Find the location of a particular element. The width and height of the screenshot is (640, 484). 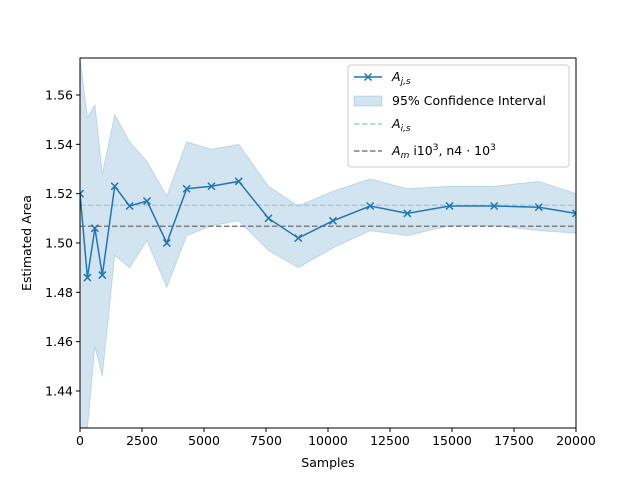

legend-entry-a-m: Am i103, n4 · 103 is located at coordinates (425, 152).